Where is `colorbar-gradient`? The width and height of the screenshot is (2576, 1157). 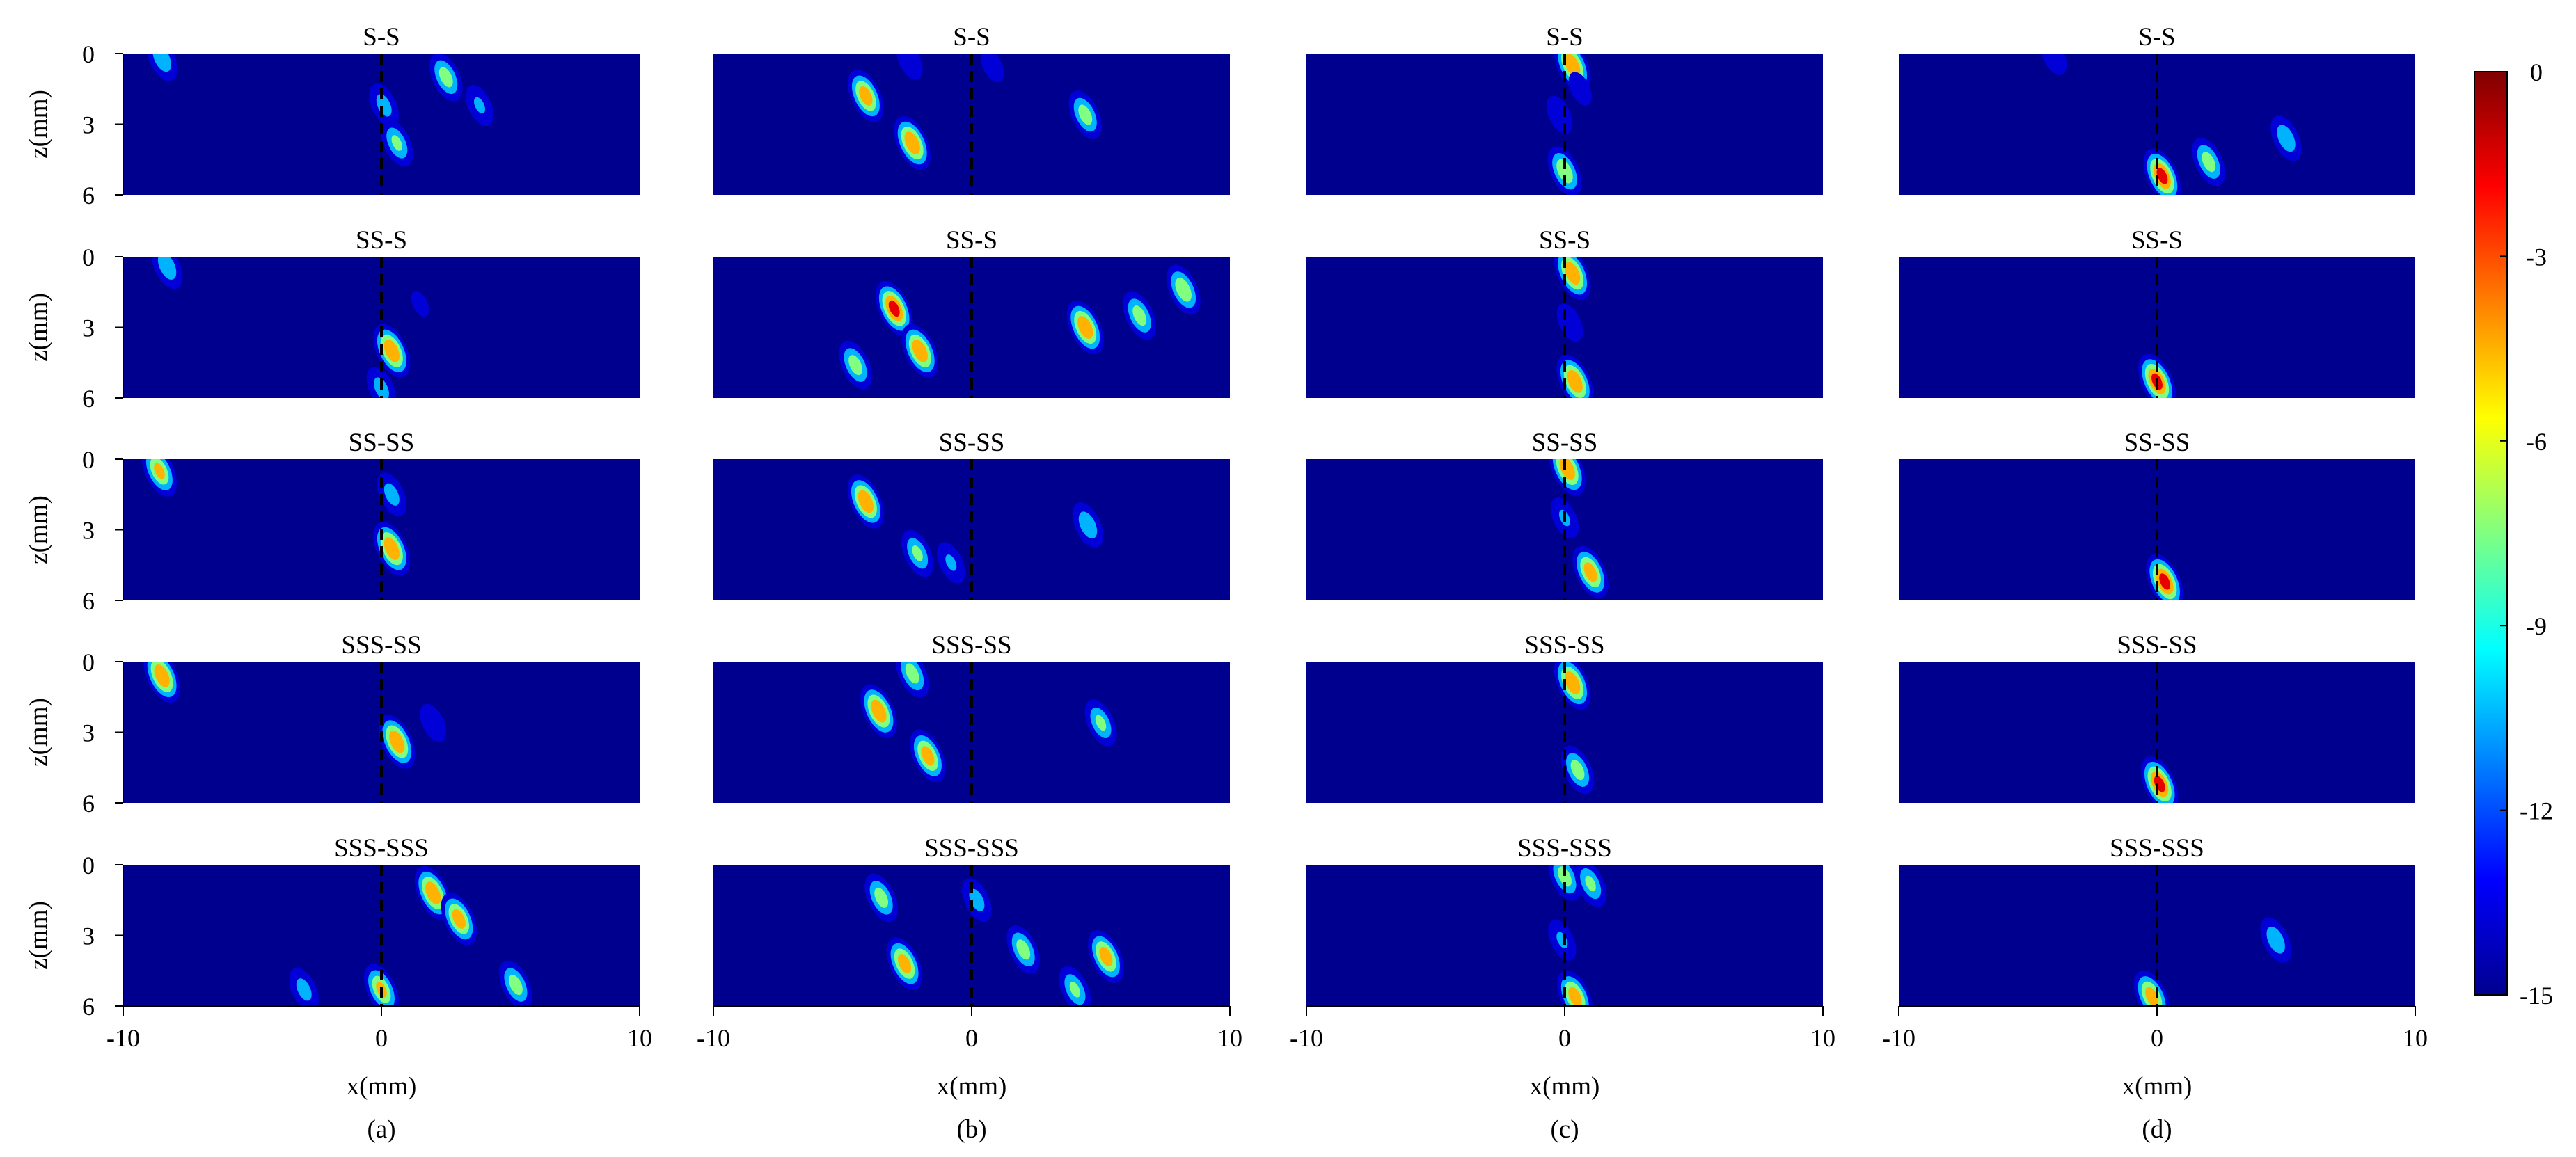 colorbar-gradient is located at coordinates (2491, 534).